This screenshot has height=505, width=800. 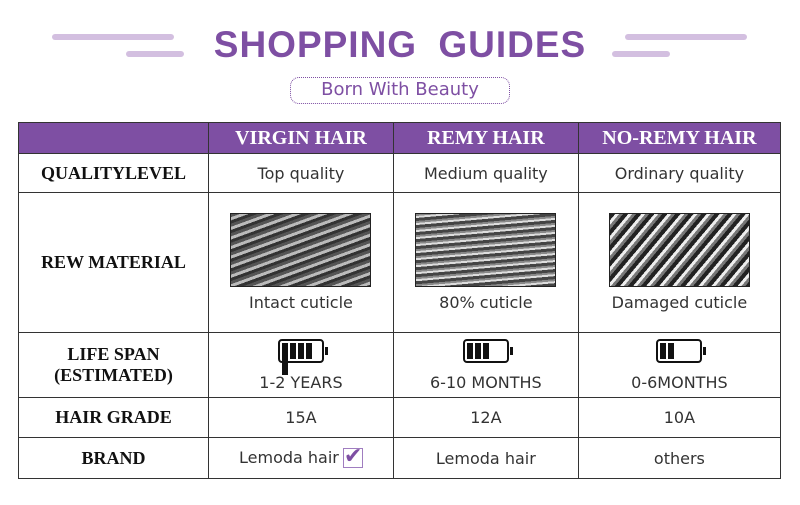 I want to click on cell-text: Lemoda hair, so click(x=289, y=457).